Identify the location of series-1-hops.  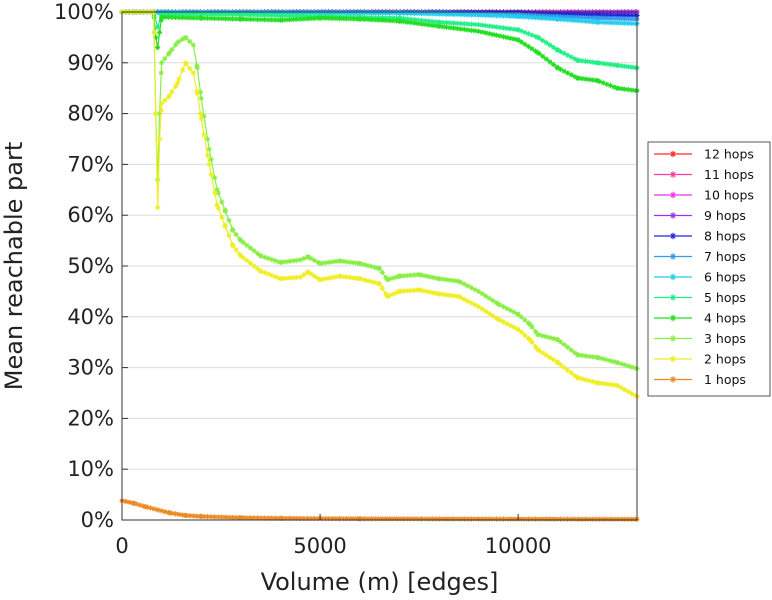
(379, 510).